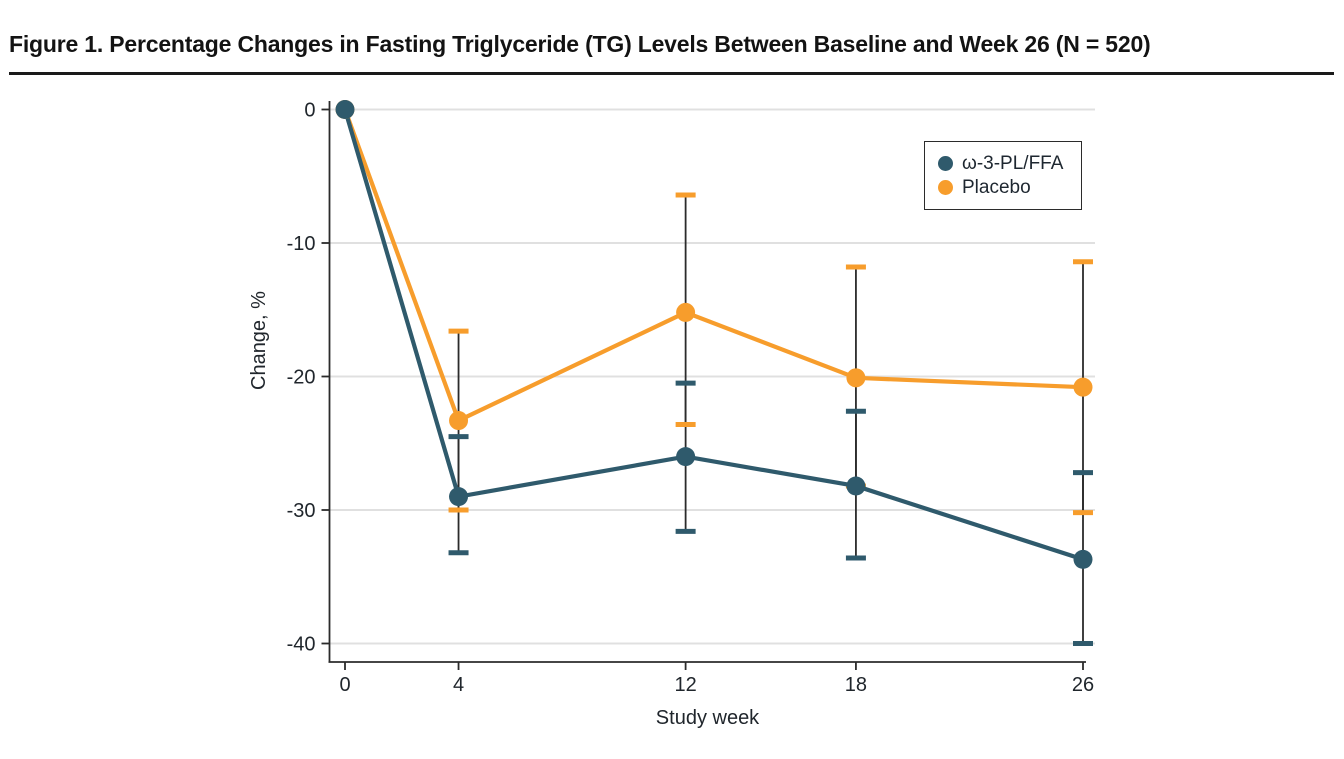 Image resolution: width=1344 pixels, height=759 pixels. Describe the element at coordinates (459, 497) in the screenshot. I see `data-point-ω-3-PL/FFA-week-4` at that location.